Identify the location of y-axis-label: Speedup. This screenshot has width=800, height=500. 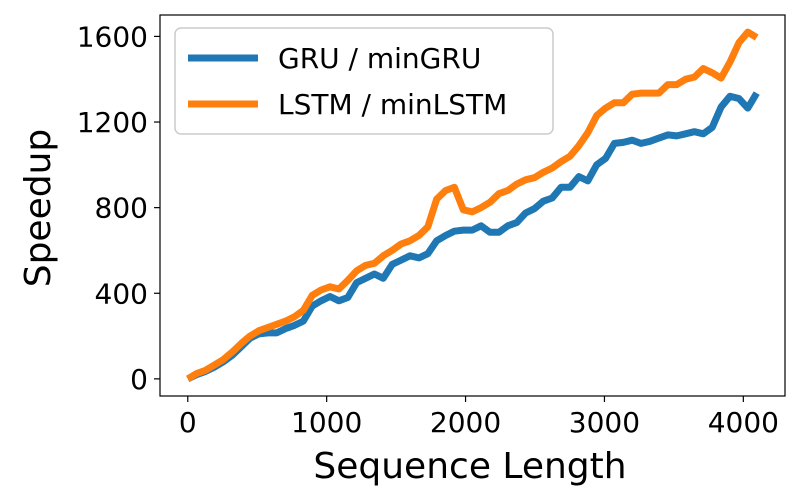
(38, 208).